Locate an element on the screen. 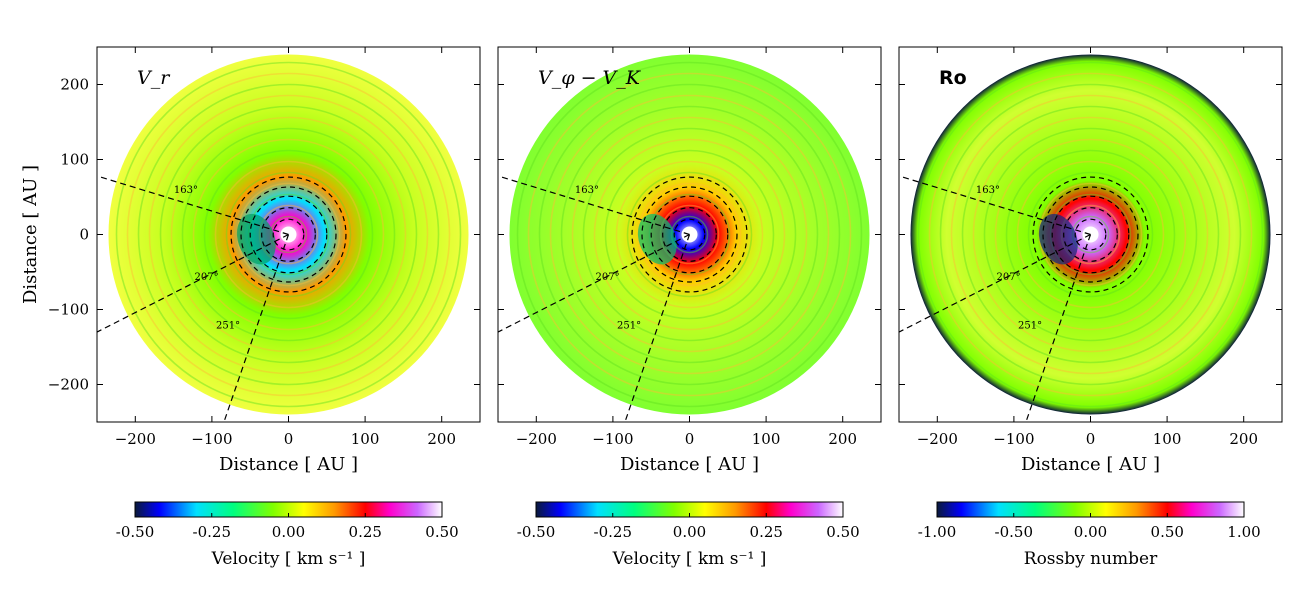 This screenshot has width=1300, height=600. panel-title: Ro is located at coordinates (953, 78).